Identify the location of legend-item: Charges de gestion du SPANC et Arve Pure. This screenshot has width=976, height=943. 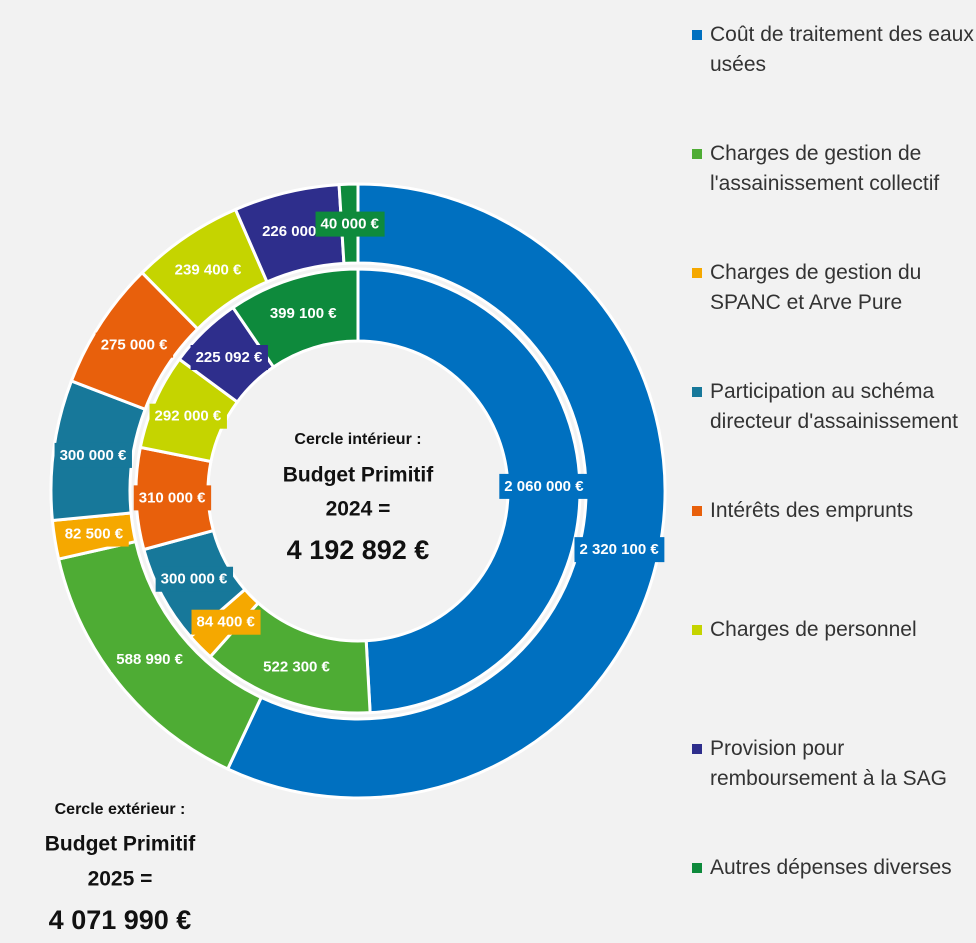
(834, 288).